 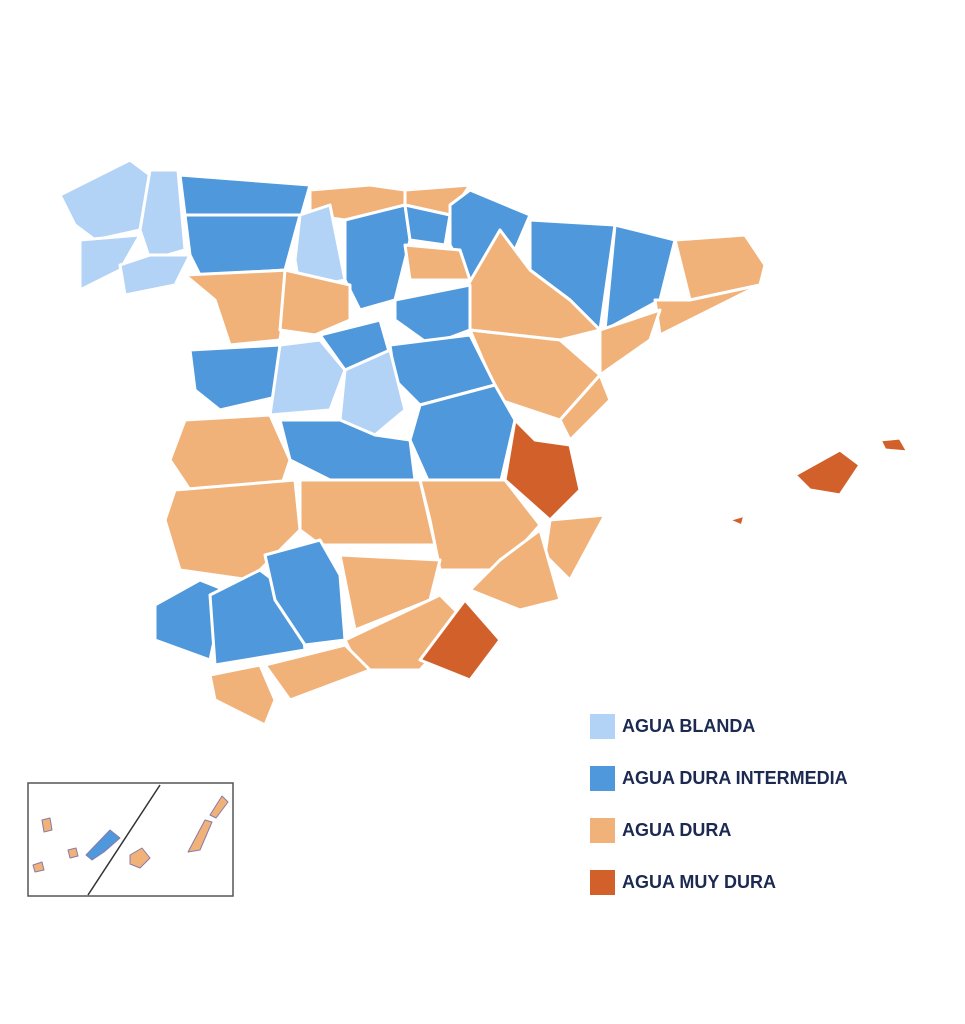 What do you see at coordinates (130, 839) in the screenshot?
I see `canary-inset` at bounding box center [130, 839].